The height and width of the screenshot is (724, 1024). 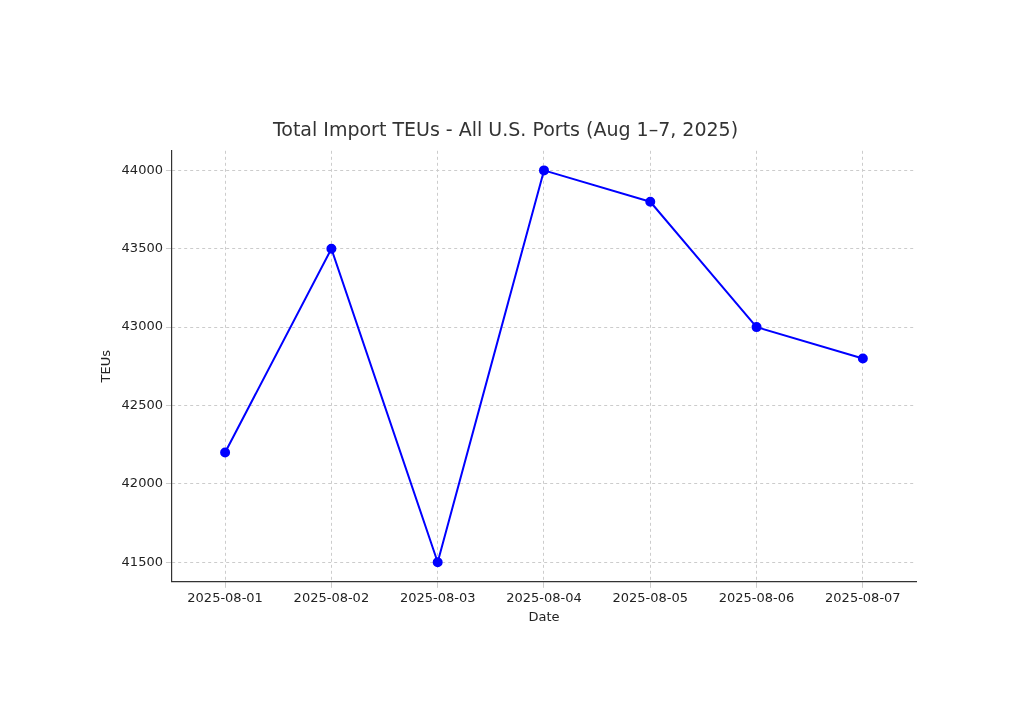 I want to click on x-tick-label: 2025-08-06, so click(x=756, y=597).